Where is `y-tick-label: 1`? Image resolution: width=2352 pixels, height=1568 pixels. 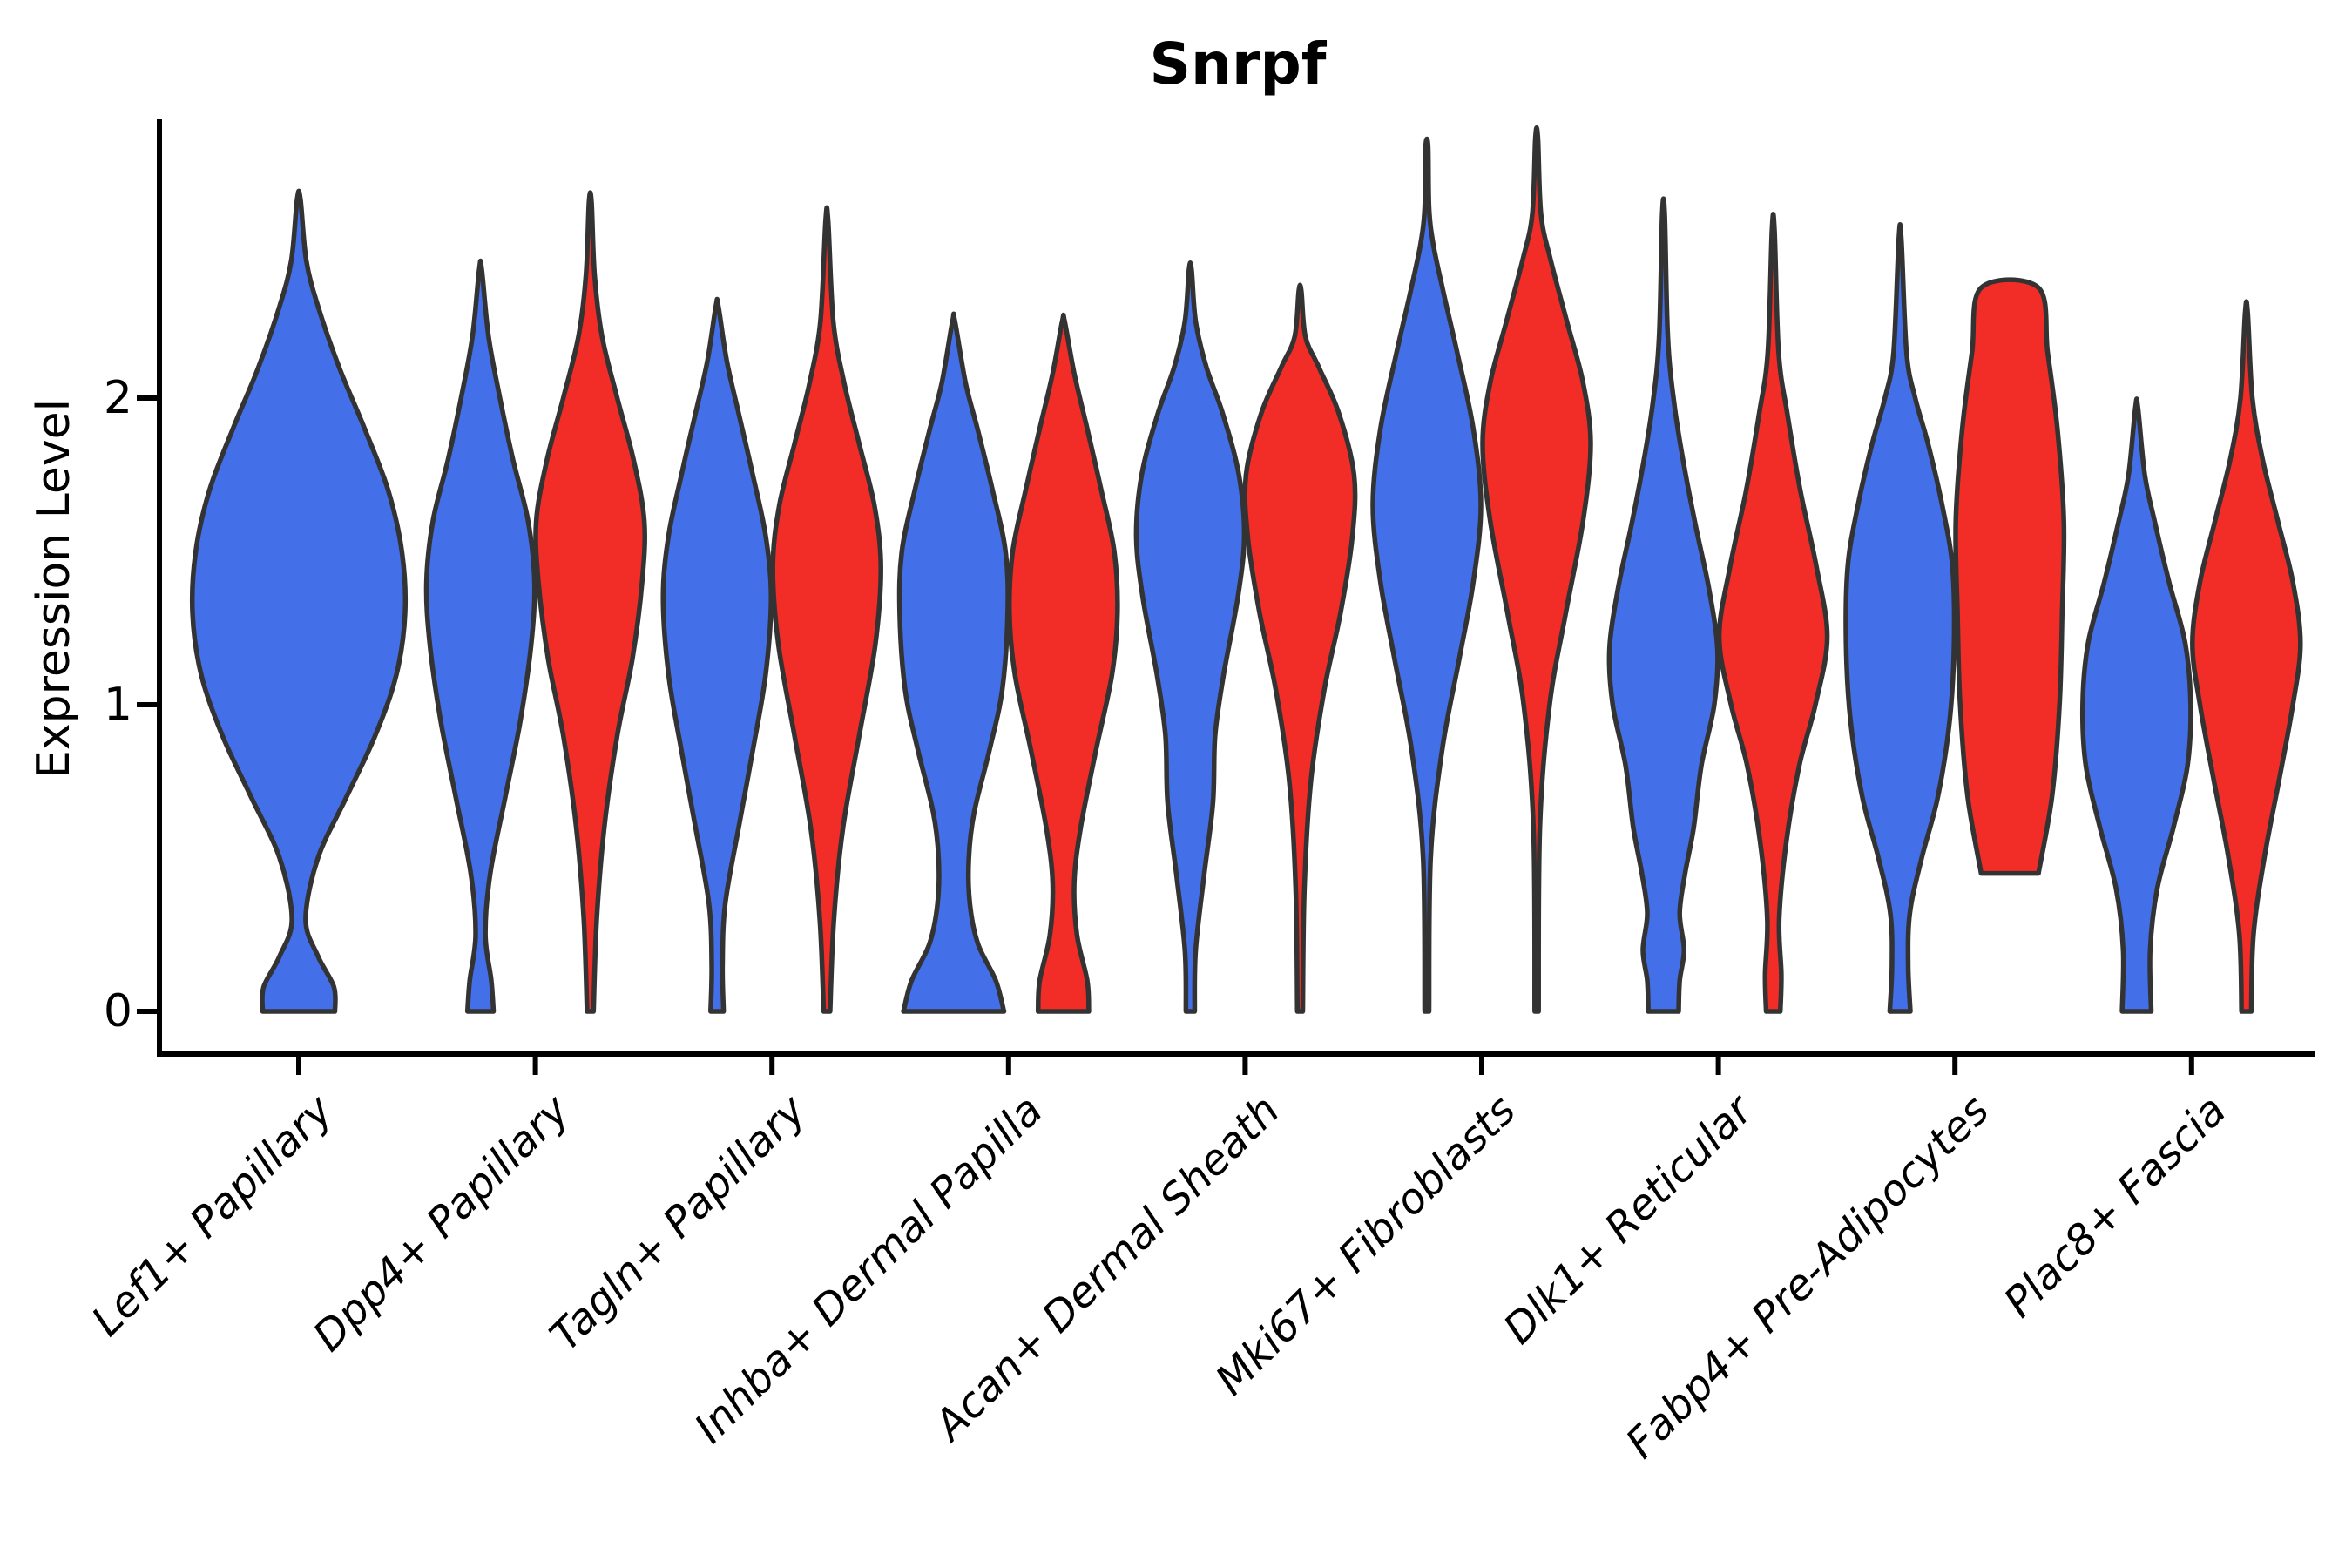
y-tick-label: 1 is located at coordinates (118, 705).